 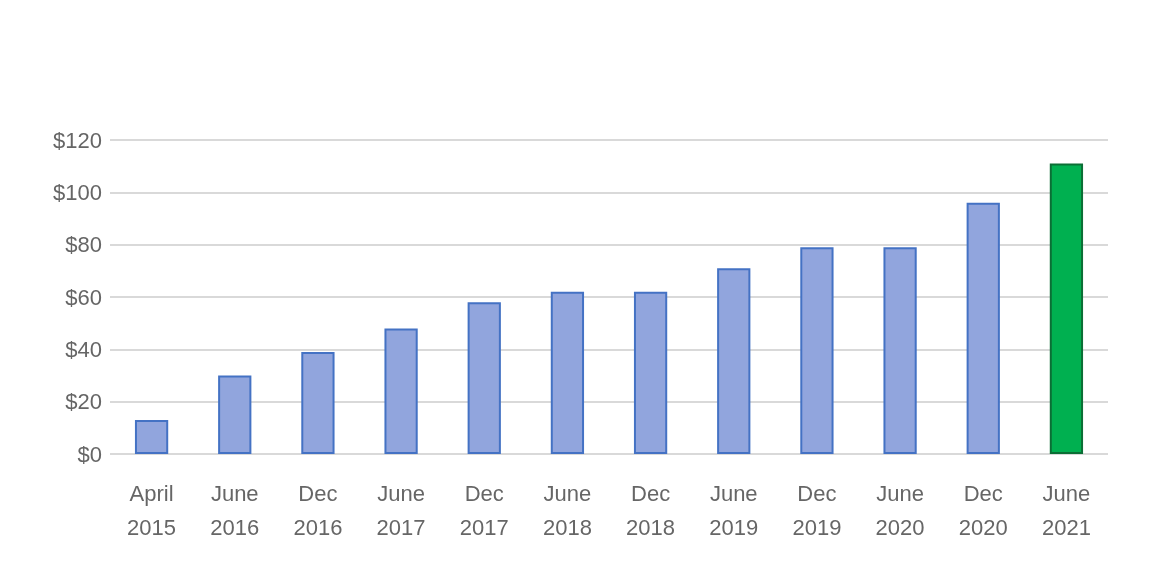 What do you see at coordinates (83, 349) in the screenshot?
I see `y-tick-label: $40` at bounding box center [83, 349].